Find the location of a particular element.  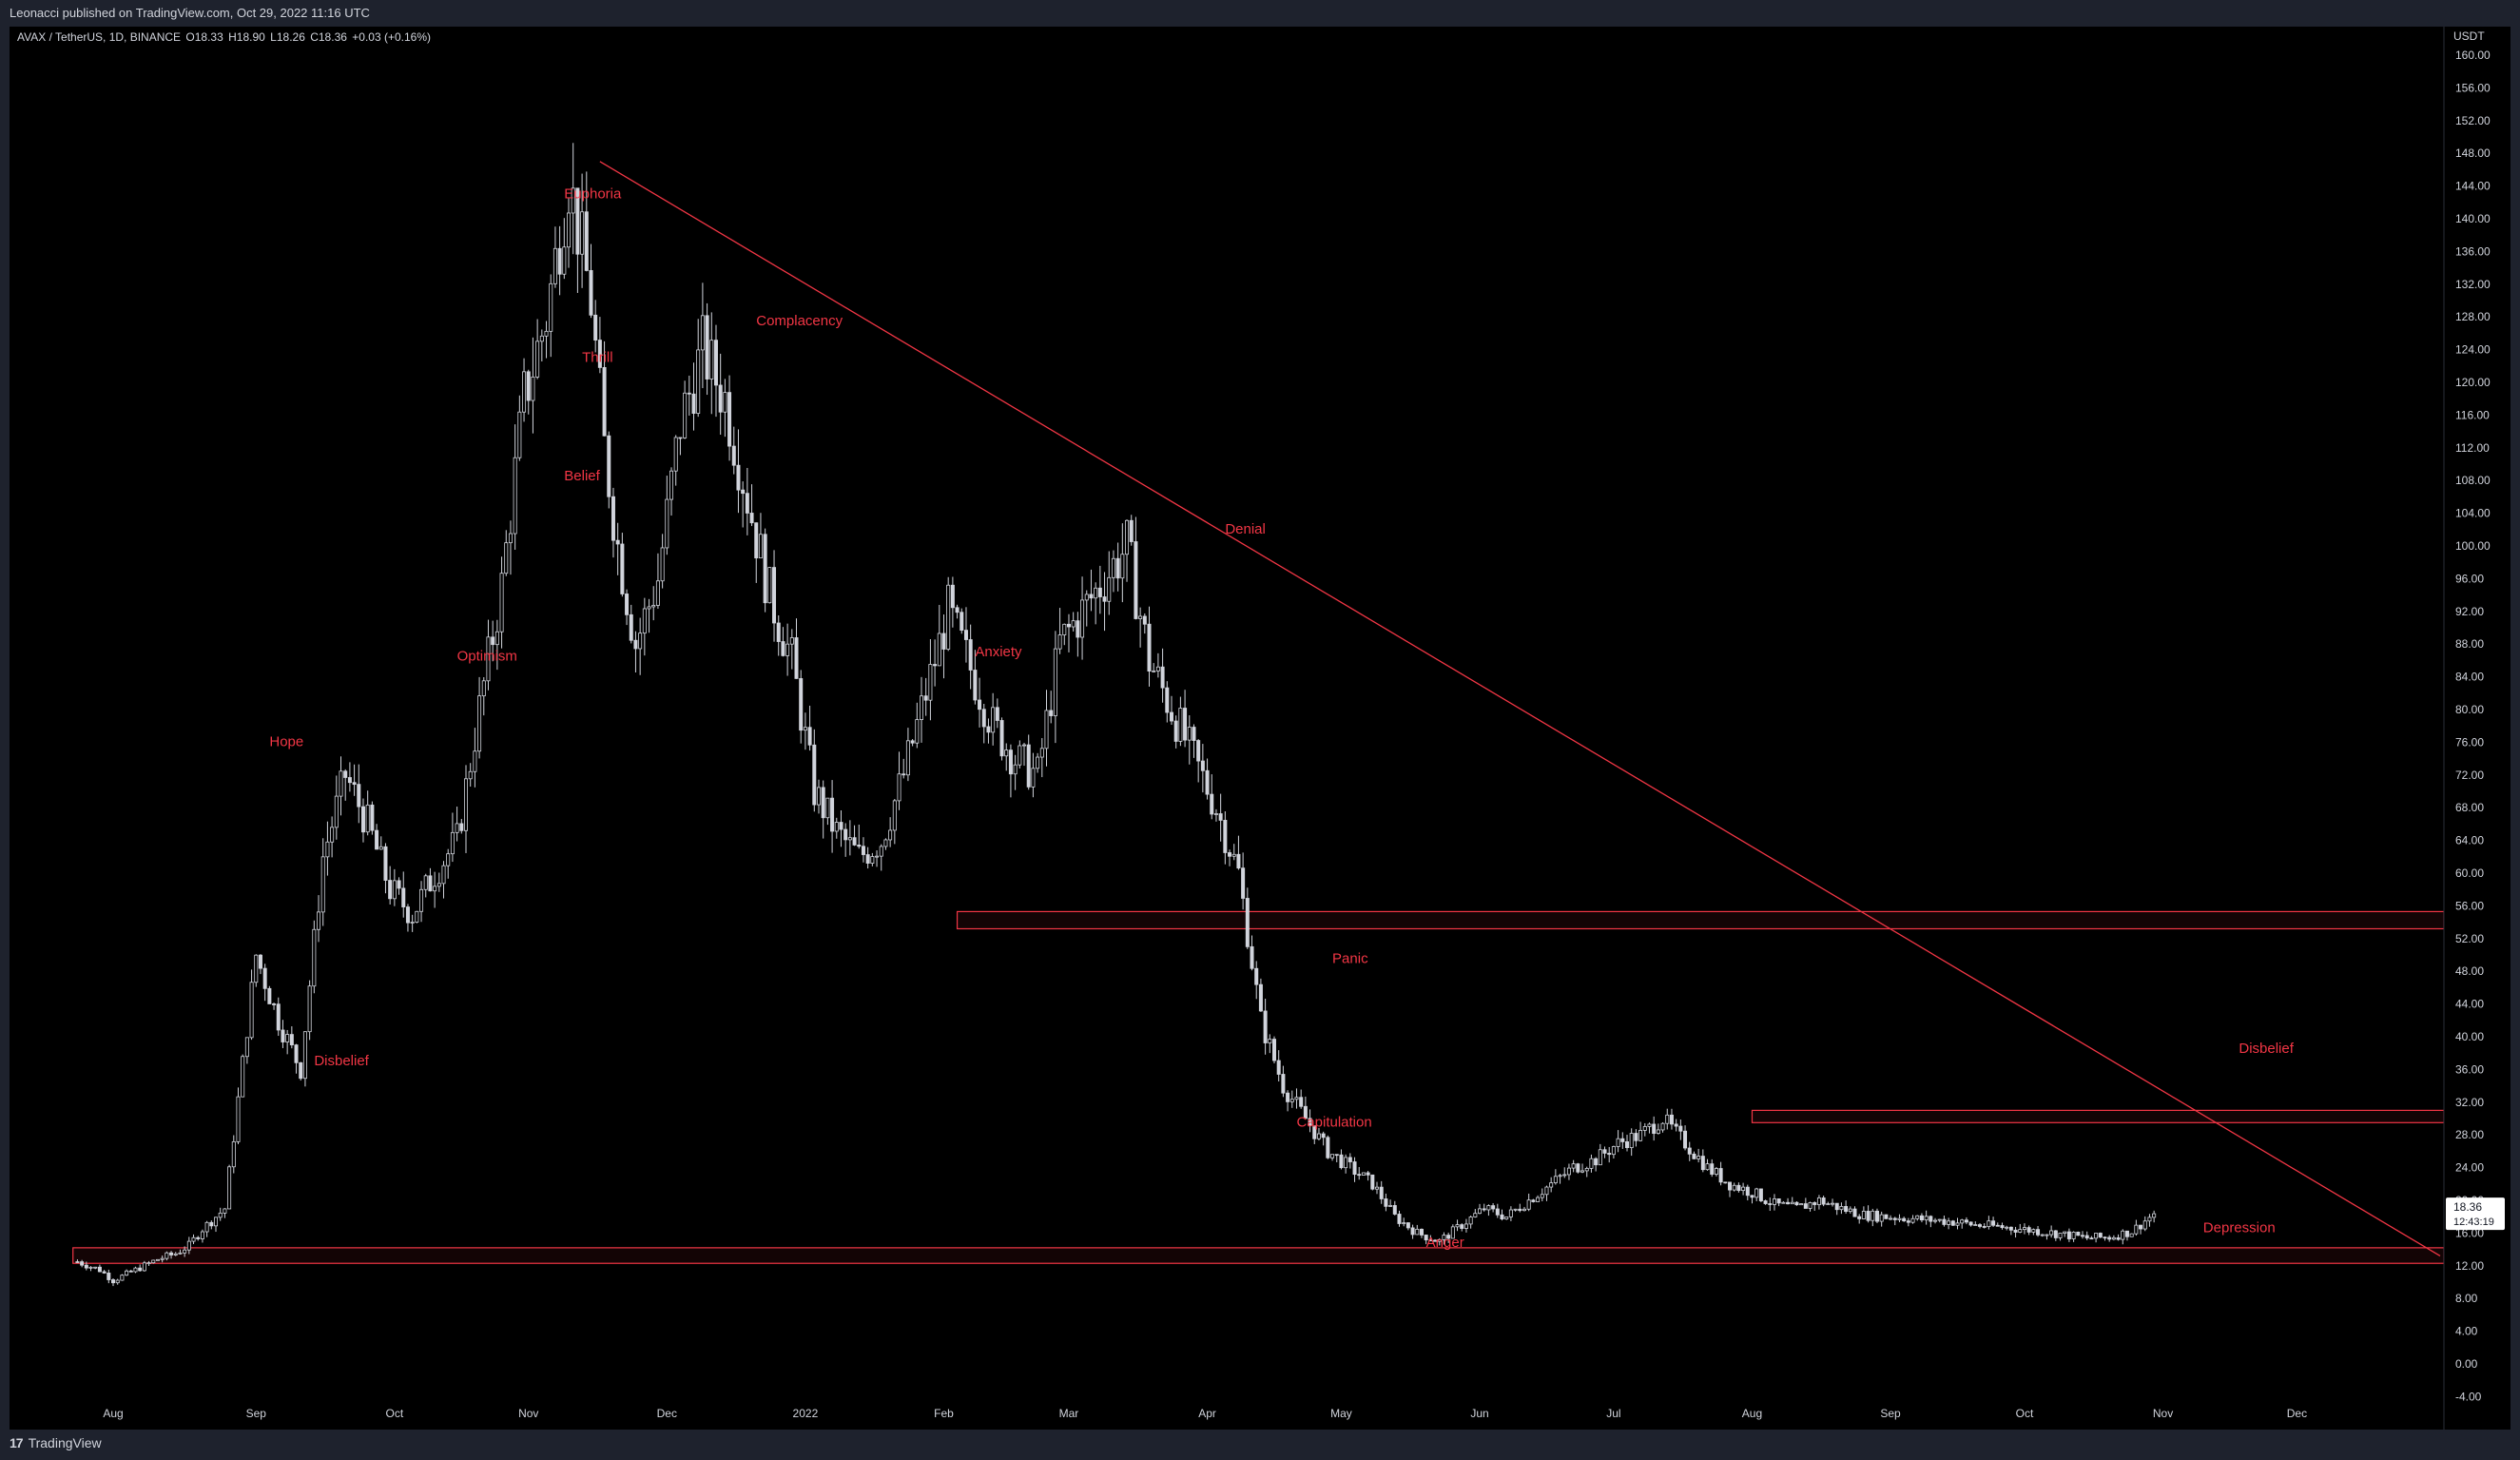

tradingview-logo: 17 TradingView is located at coordinates (56, 1442).